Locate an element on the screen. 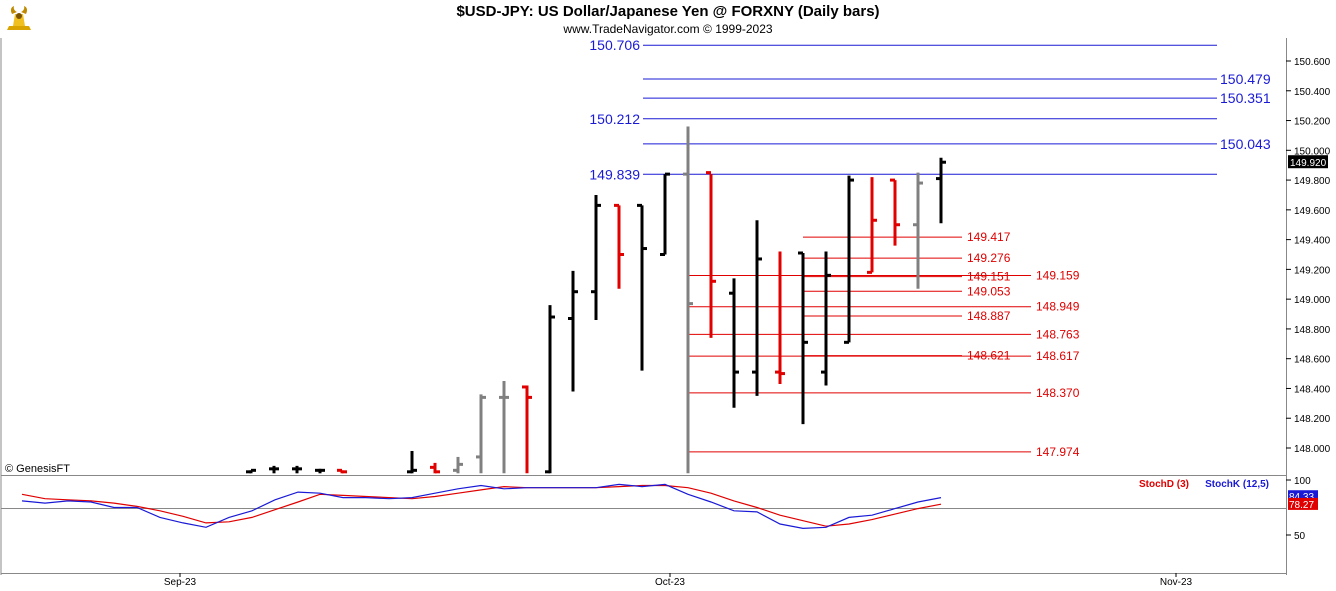 This screenshot has height=591, width=1336. y-tick-label: 149.200 is located at coordinates (1312, 270).